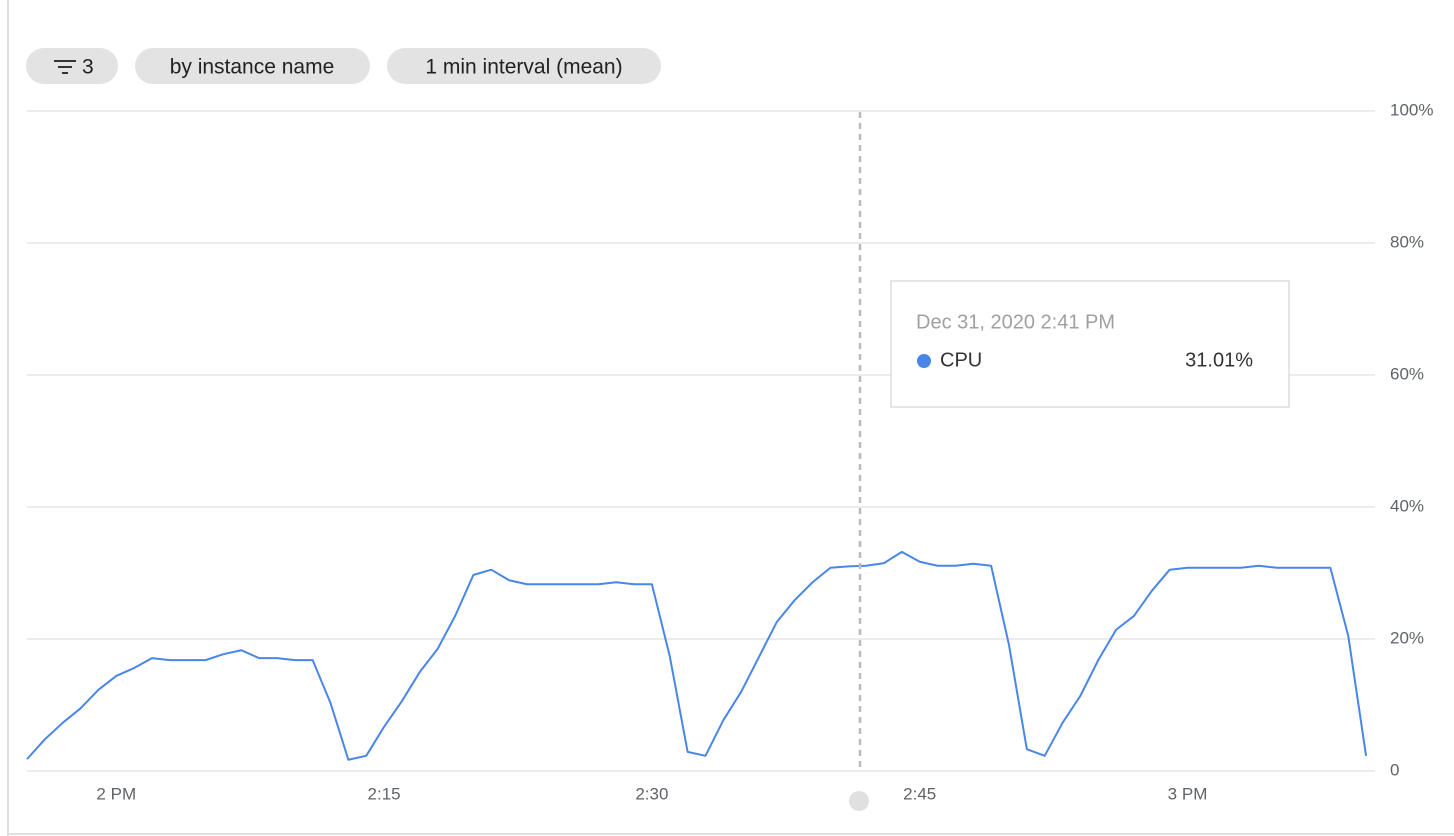 The height and width of the screenshot is (836, 1454). I want to click on y-tick-label: 40%, so click(1407, 505).